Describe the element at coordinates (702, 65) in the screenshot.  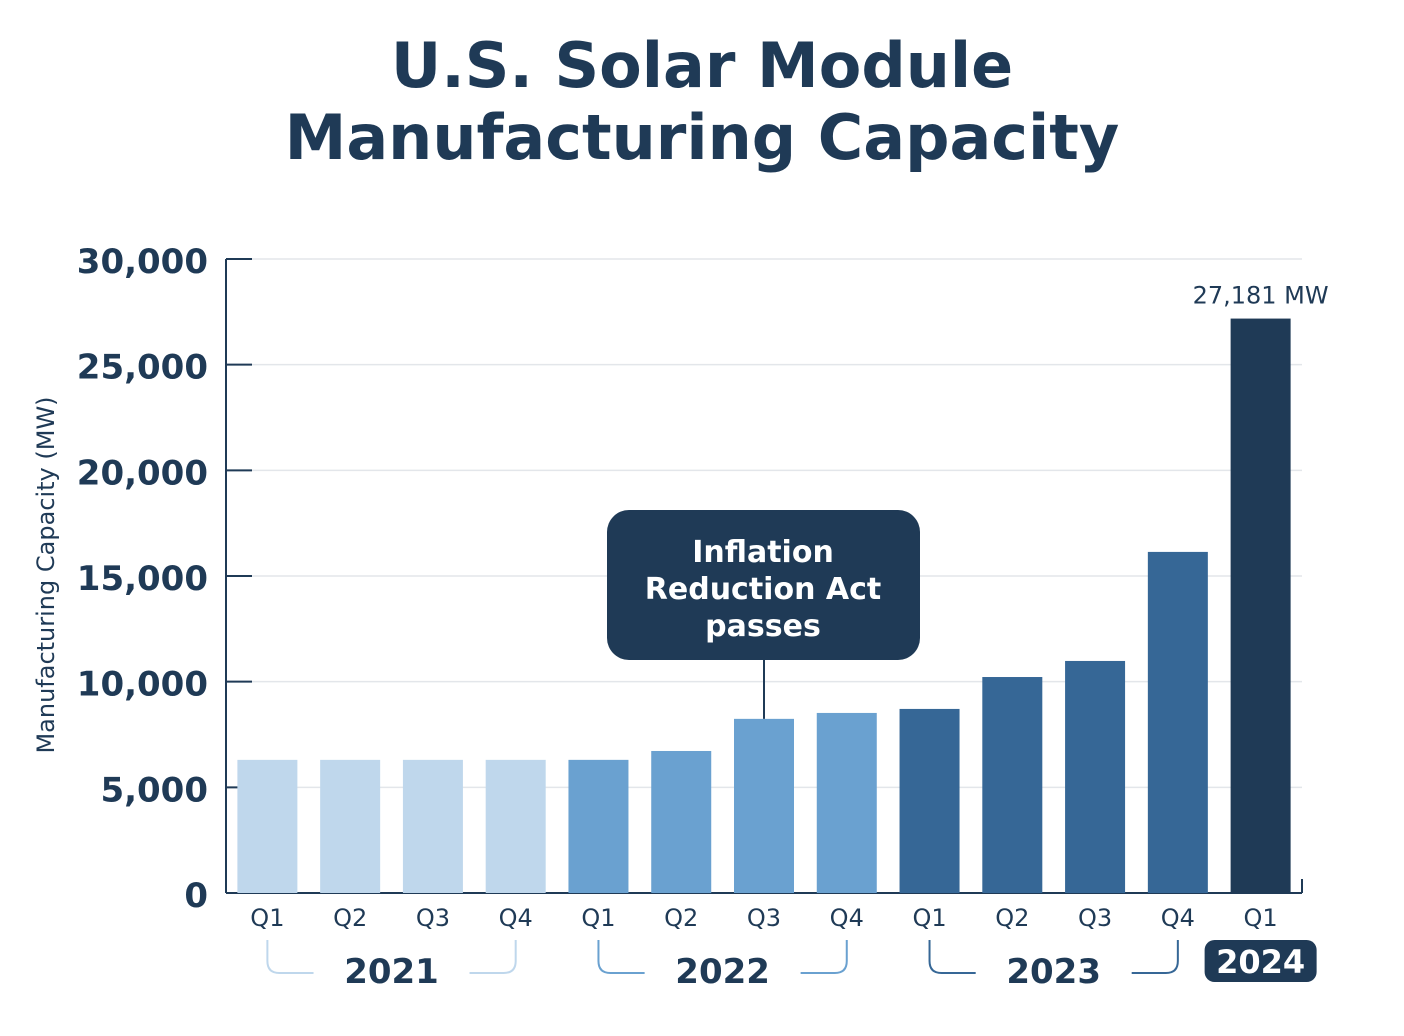
I see `title-line-1: U.S. Solar Module` at that location.